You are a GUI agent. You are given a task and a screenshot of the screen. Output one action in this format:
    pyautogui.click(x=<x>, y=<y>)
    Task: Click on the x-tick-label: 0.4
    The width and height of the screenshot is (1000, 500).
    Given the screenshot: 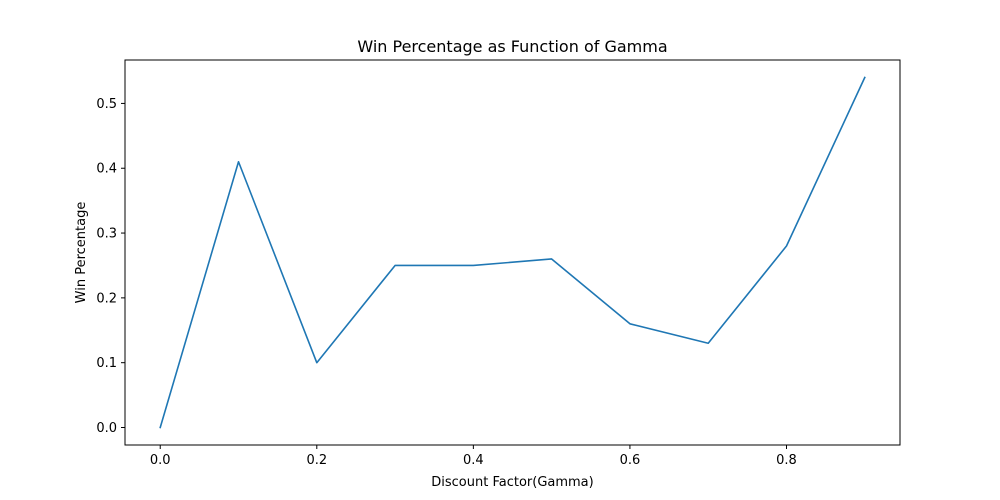 What is the action you would take?
    pyautogui.click(x=473, y=460)
    